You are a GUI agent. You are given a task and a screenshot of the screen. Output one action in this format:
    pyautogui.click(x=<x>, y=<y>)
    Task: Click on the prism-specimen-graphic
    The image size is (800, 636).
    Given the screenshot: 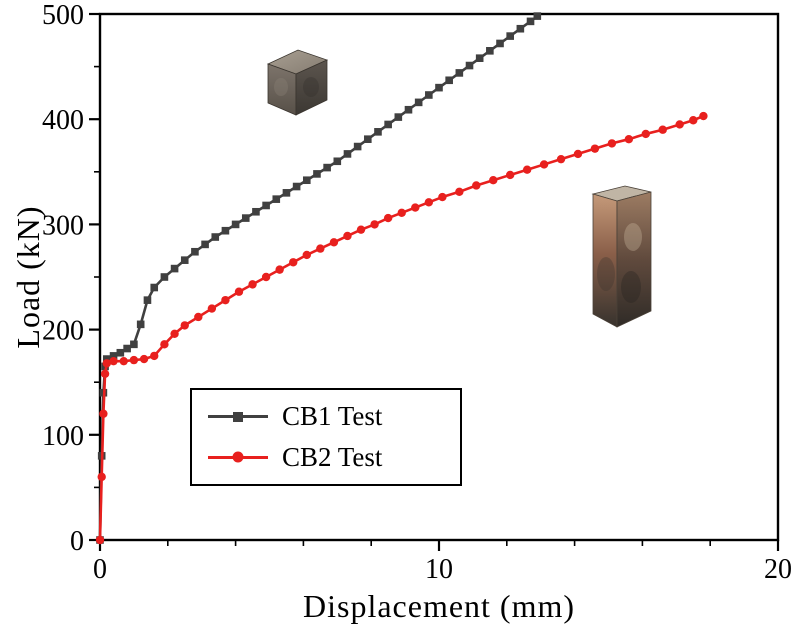 What is the action you would take?
    pyautogui.click(x=621, y=256)
    